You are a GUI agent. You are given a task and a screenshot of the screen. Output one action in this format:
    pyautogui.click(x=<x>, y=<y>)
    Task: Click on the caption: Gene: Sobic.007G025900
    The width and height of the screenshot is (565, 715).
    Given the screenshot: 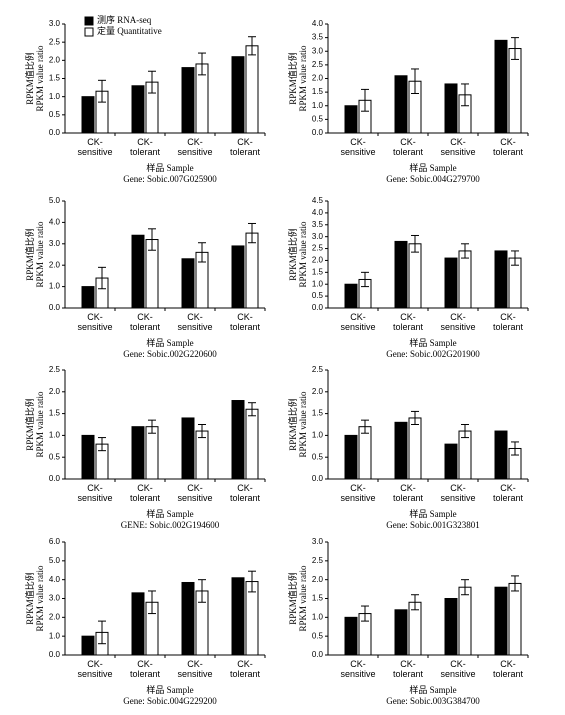 What is the action you would take?
    pyautogui.click(x=170, y=179)
    